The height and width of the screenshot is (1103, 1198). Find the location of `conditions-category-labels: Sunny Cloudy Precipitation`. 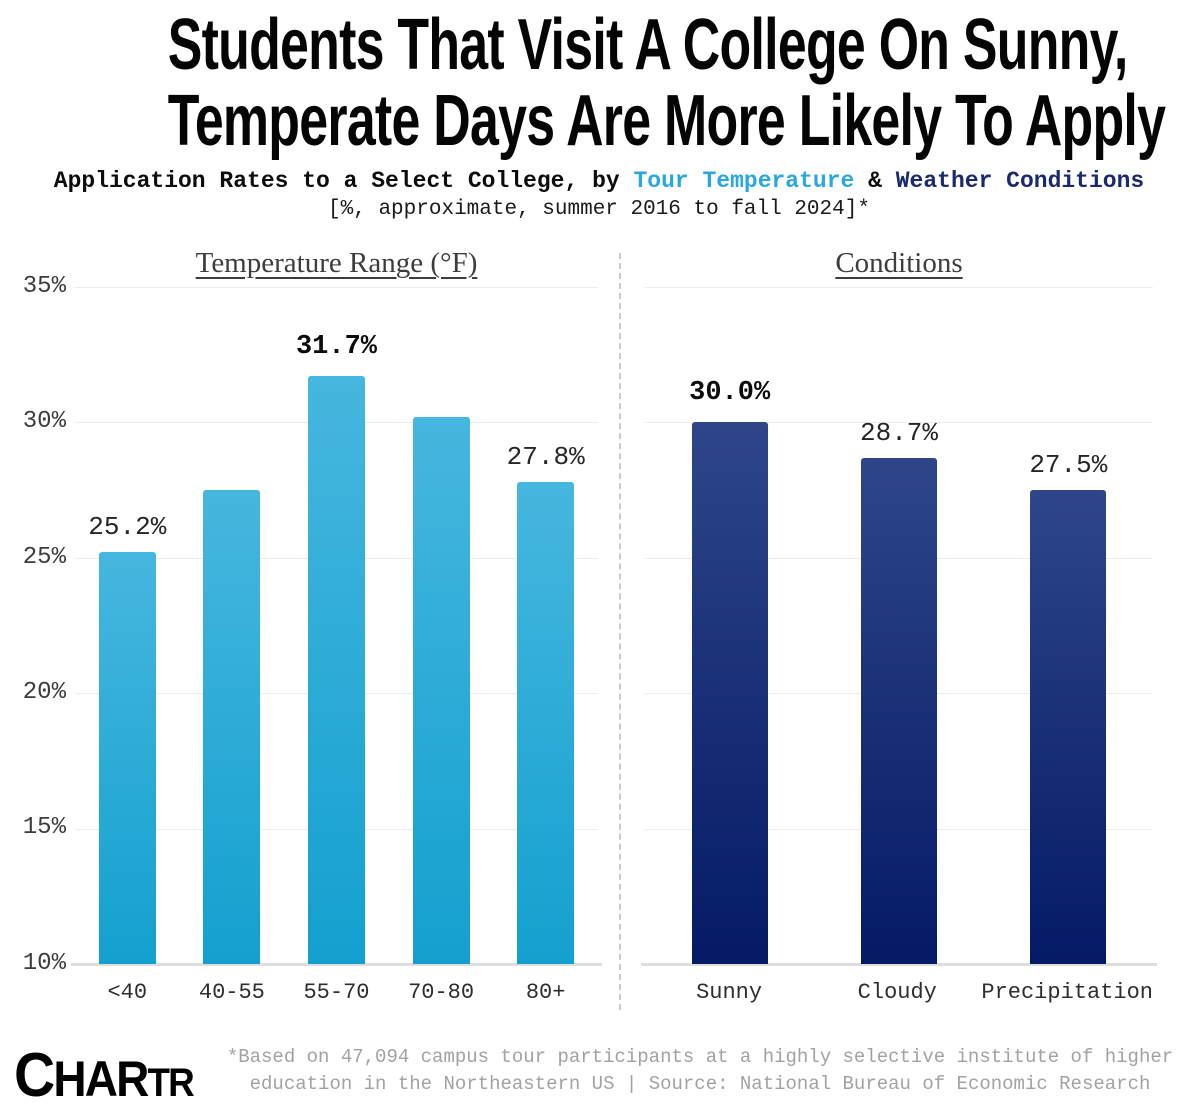

conditions-category-labels: Sunny Cloudy Precipitation is located at coordinates (899, 992).